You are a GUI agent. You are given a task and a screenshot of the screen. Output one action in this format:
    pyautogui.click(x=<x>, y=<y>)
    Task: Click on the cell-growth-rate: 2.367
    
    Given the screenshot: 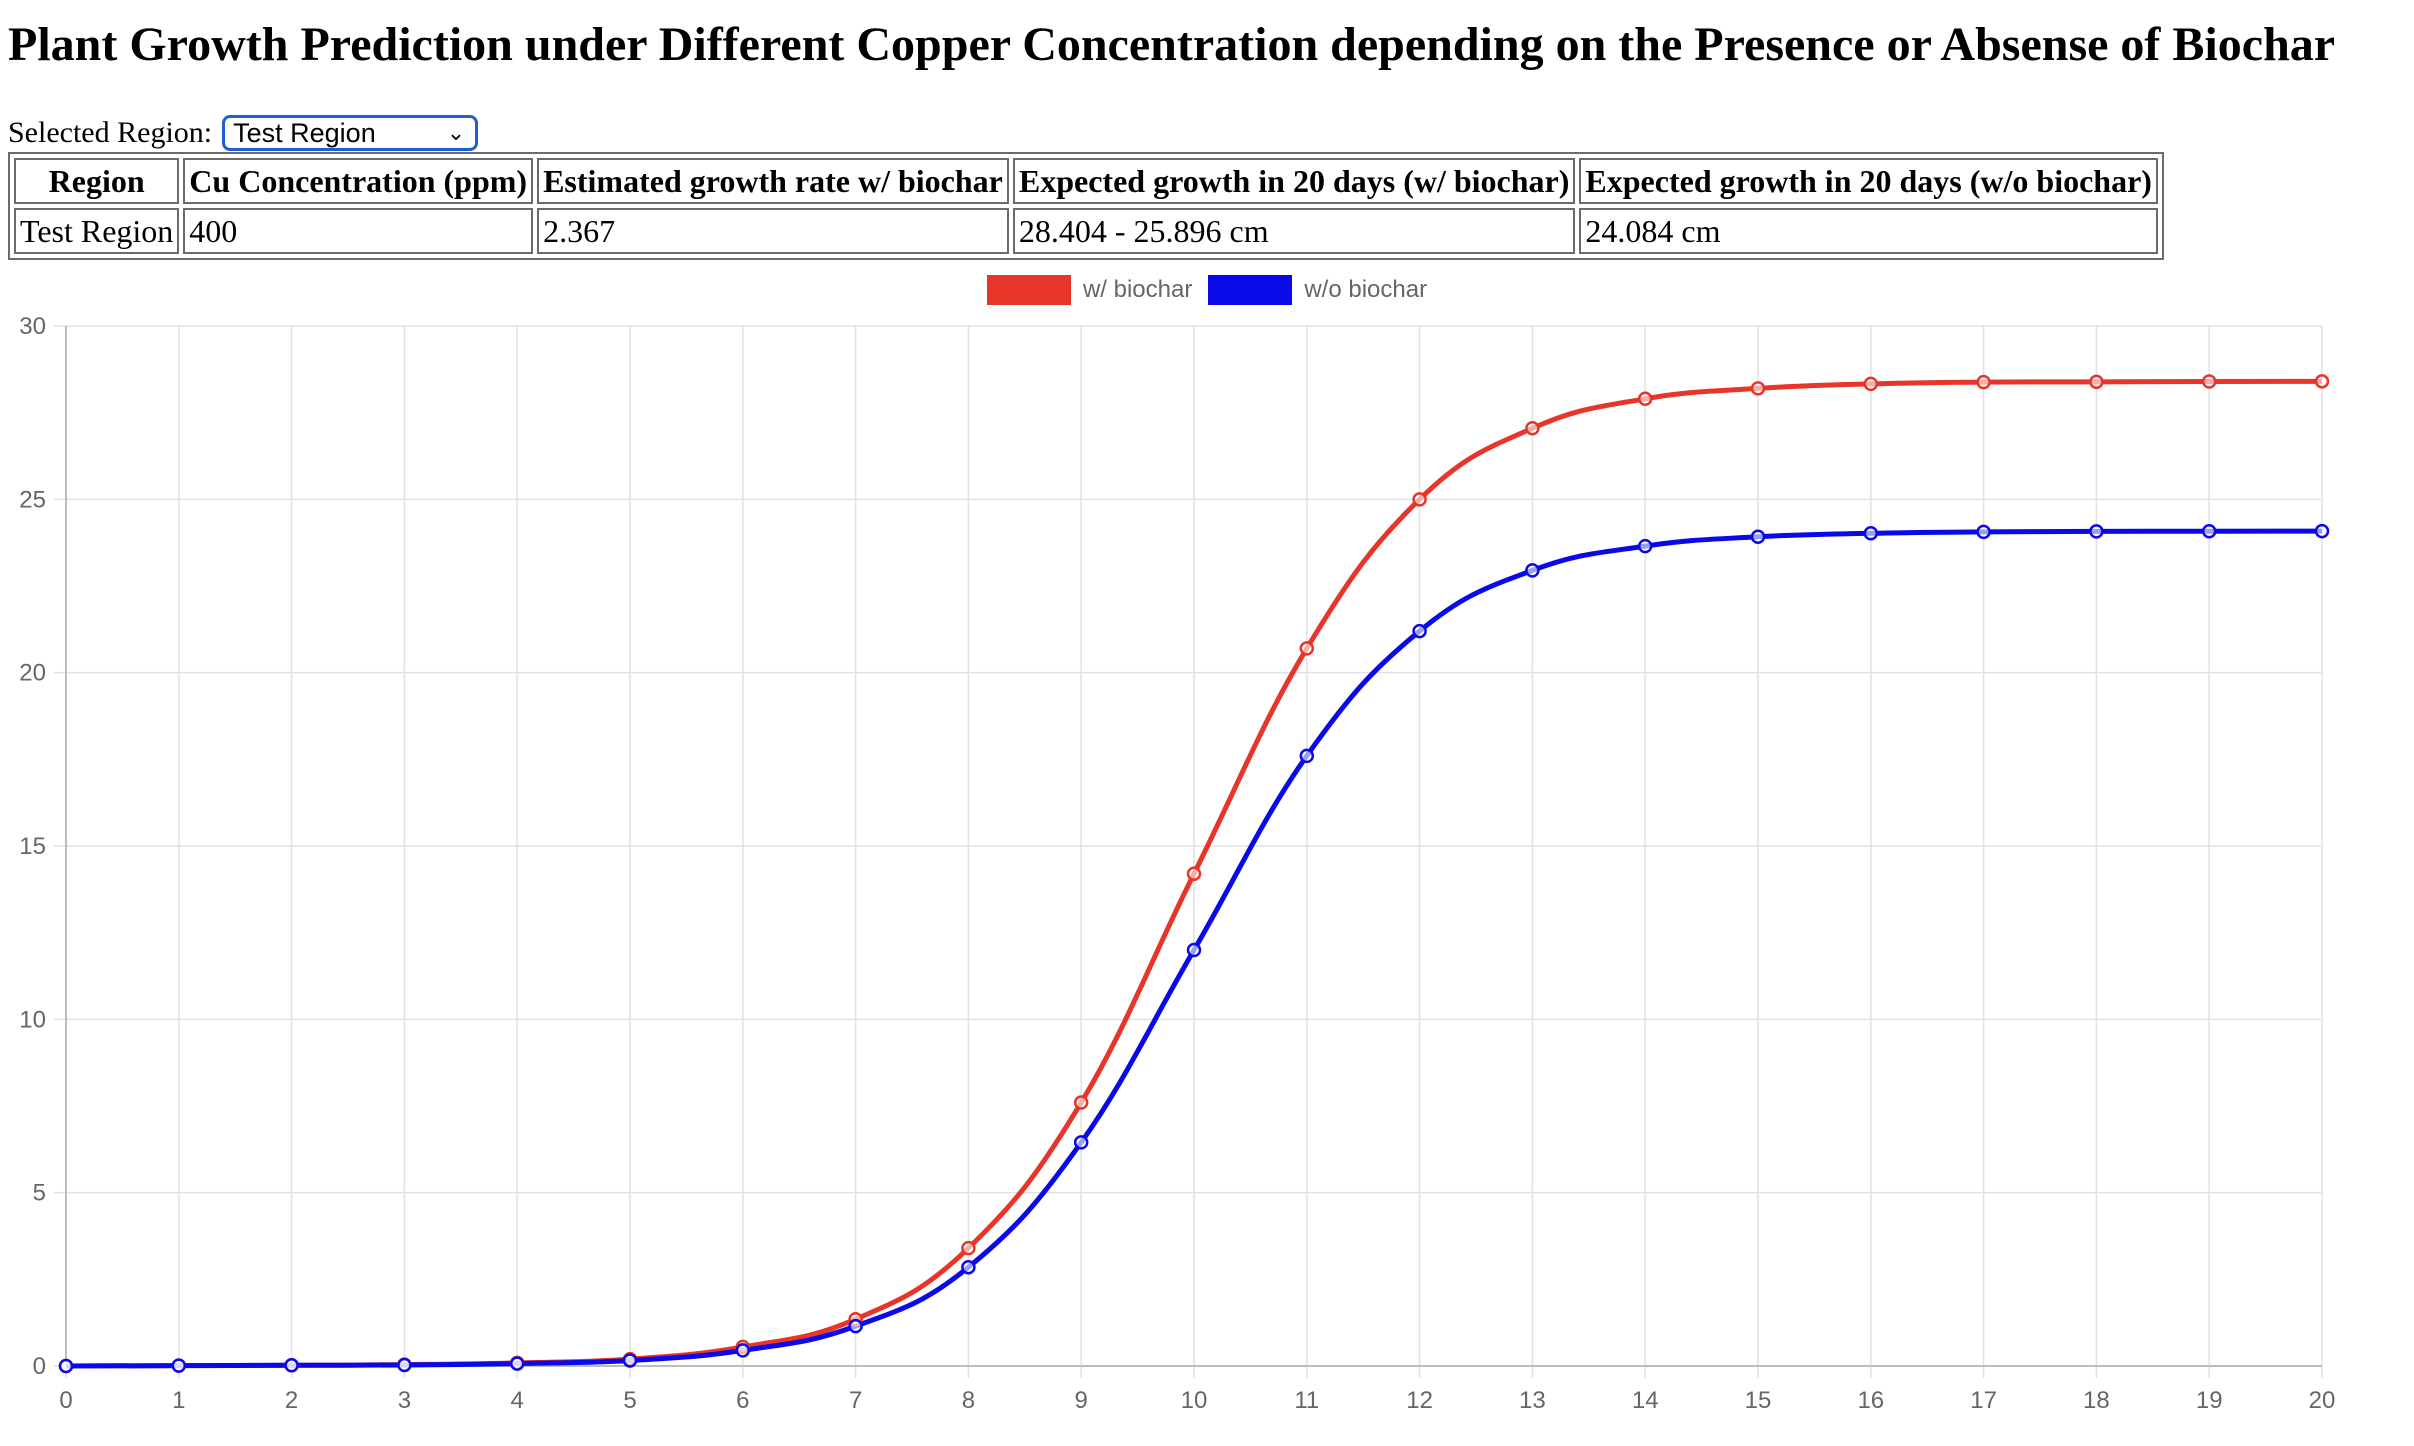 What is the action you would take?
    pyautogui.click(x=773, y=231)
    